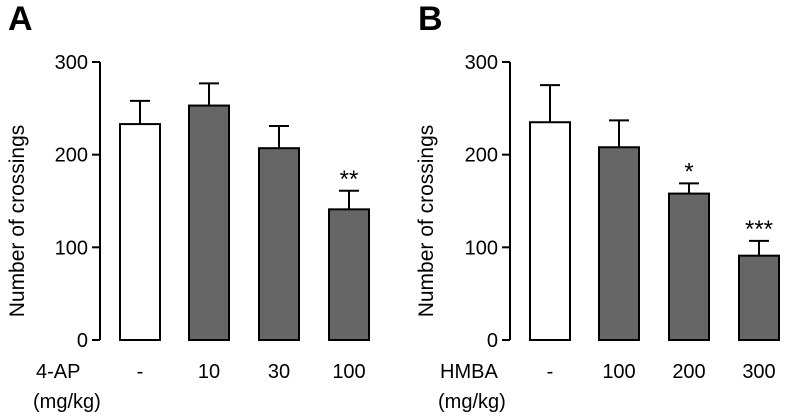 The image size is (796, 418). What do you see at coordinates (688, 372) in the screenshot?
I see `x-category-label: 200` at bounding box center [688, 372].